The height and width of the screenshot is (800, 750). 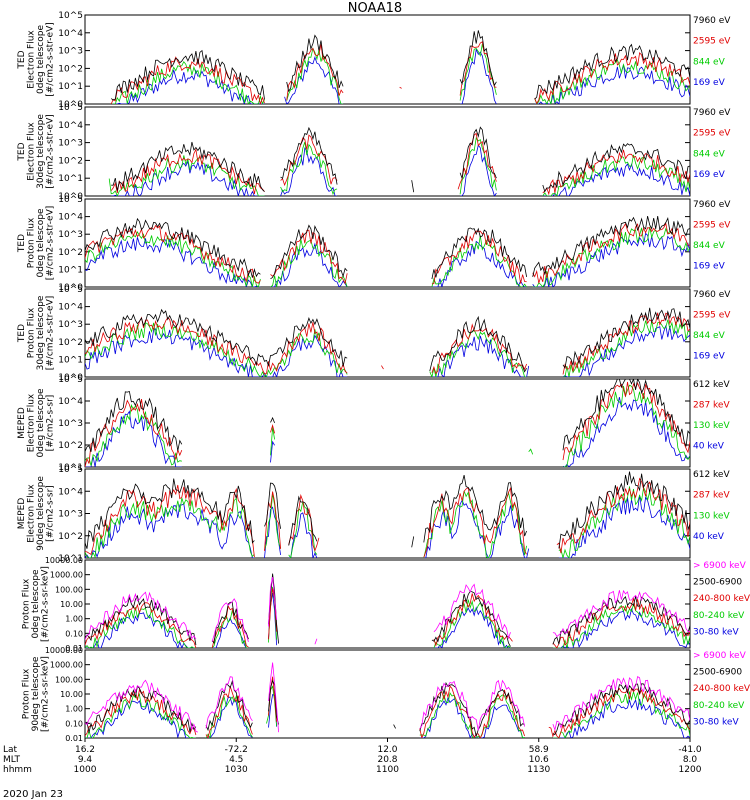 I want to click on legend-entry: > 6900 keV, so click(x=720, y=566).